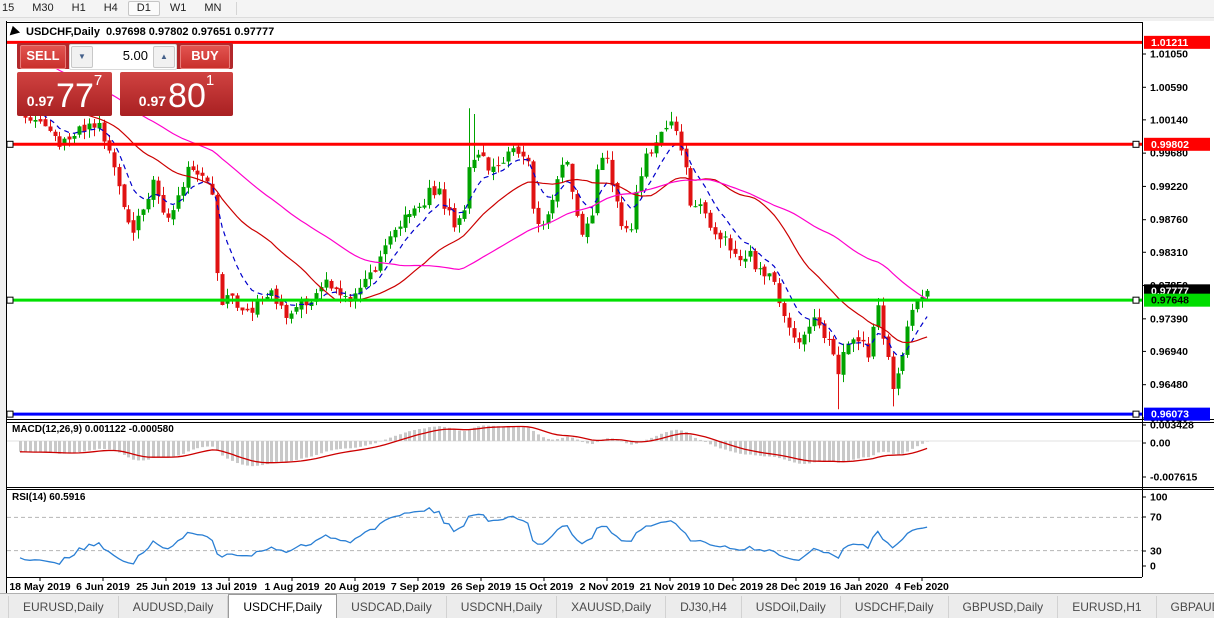 The image size is (1214, 618). What do you see at coordinates (164, 57) in the screenshot?
I see `volume-increase-button: ▲` at bounding box center [164, 57].